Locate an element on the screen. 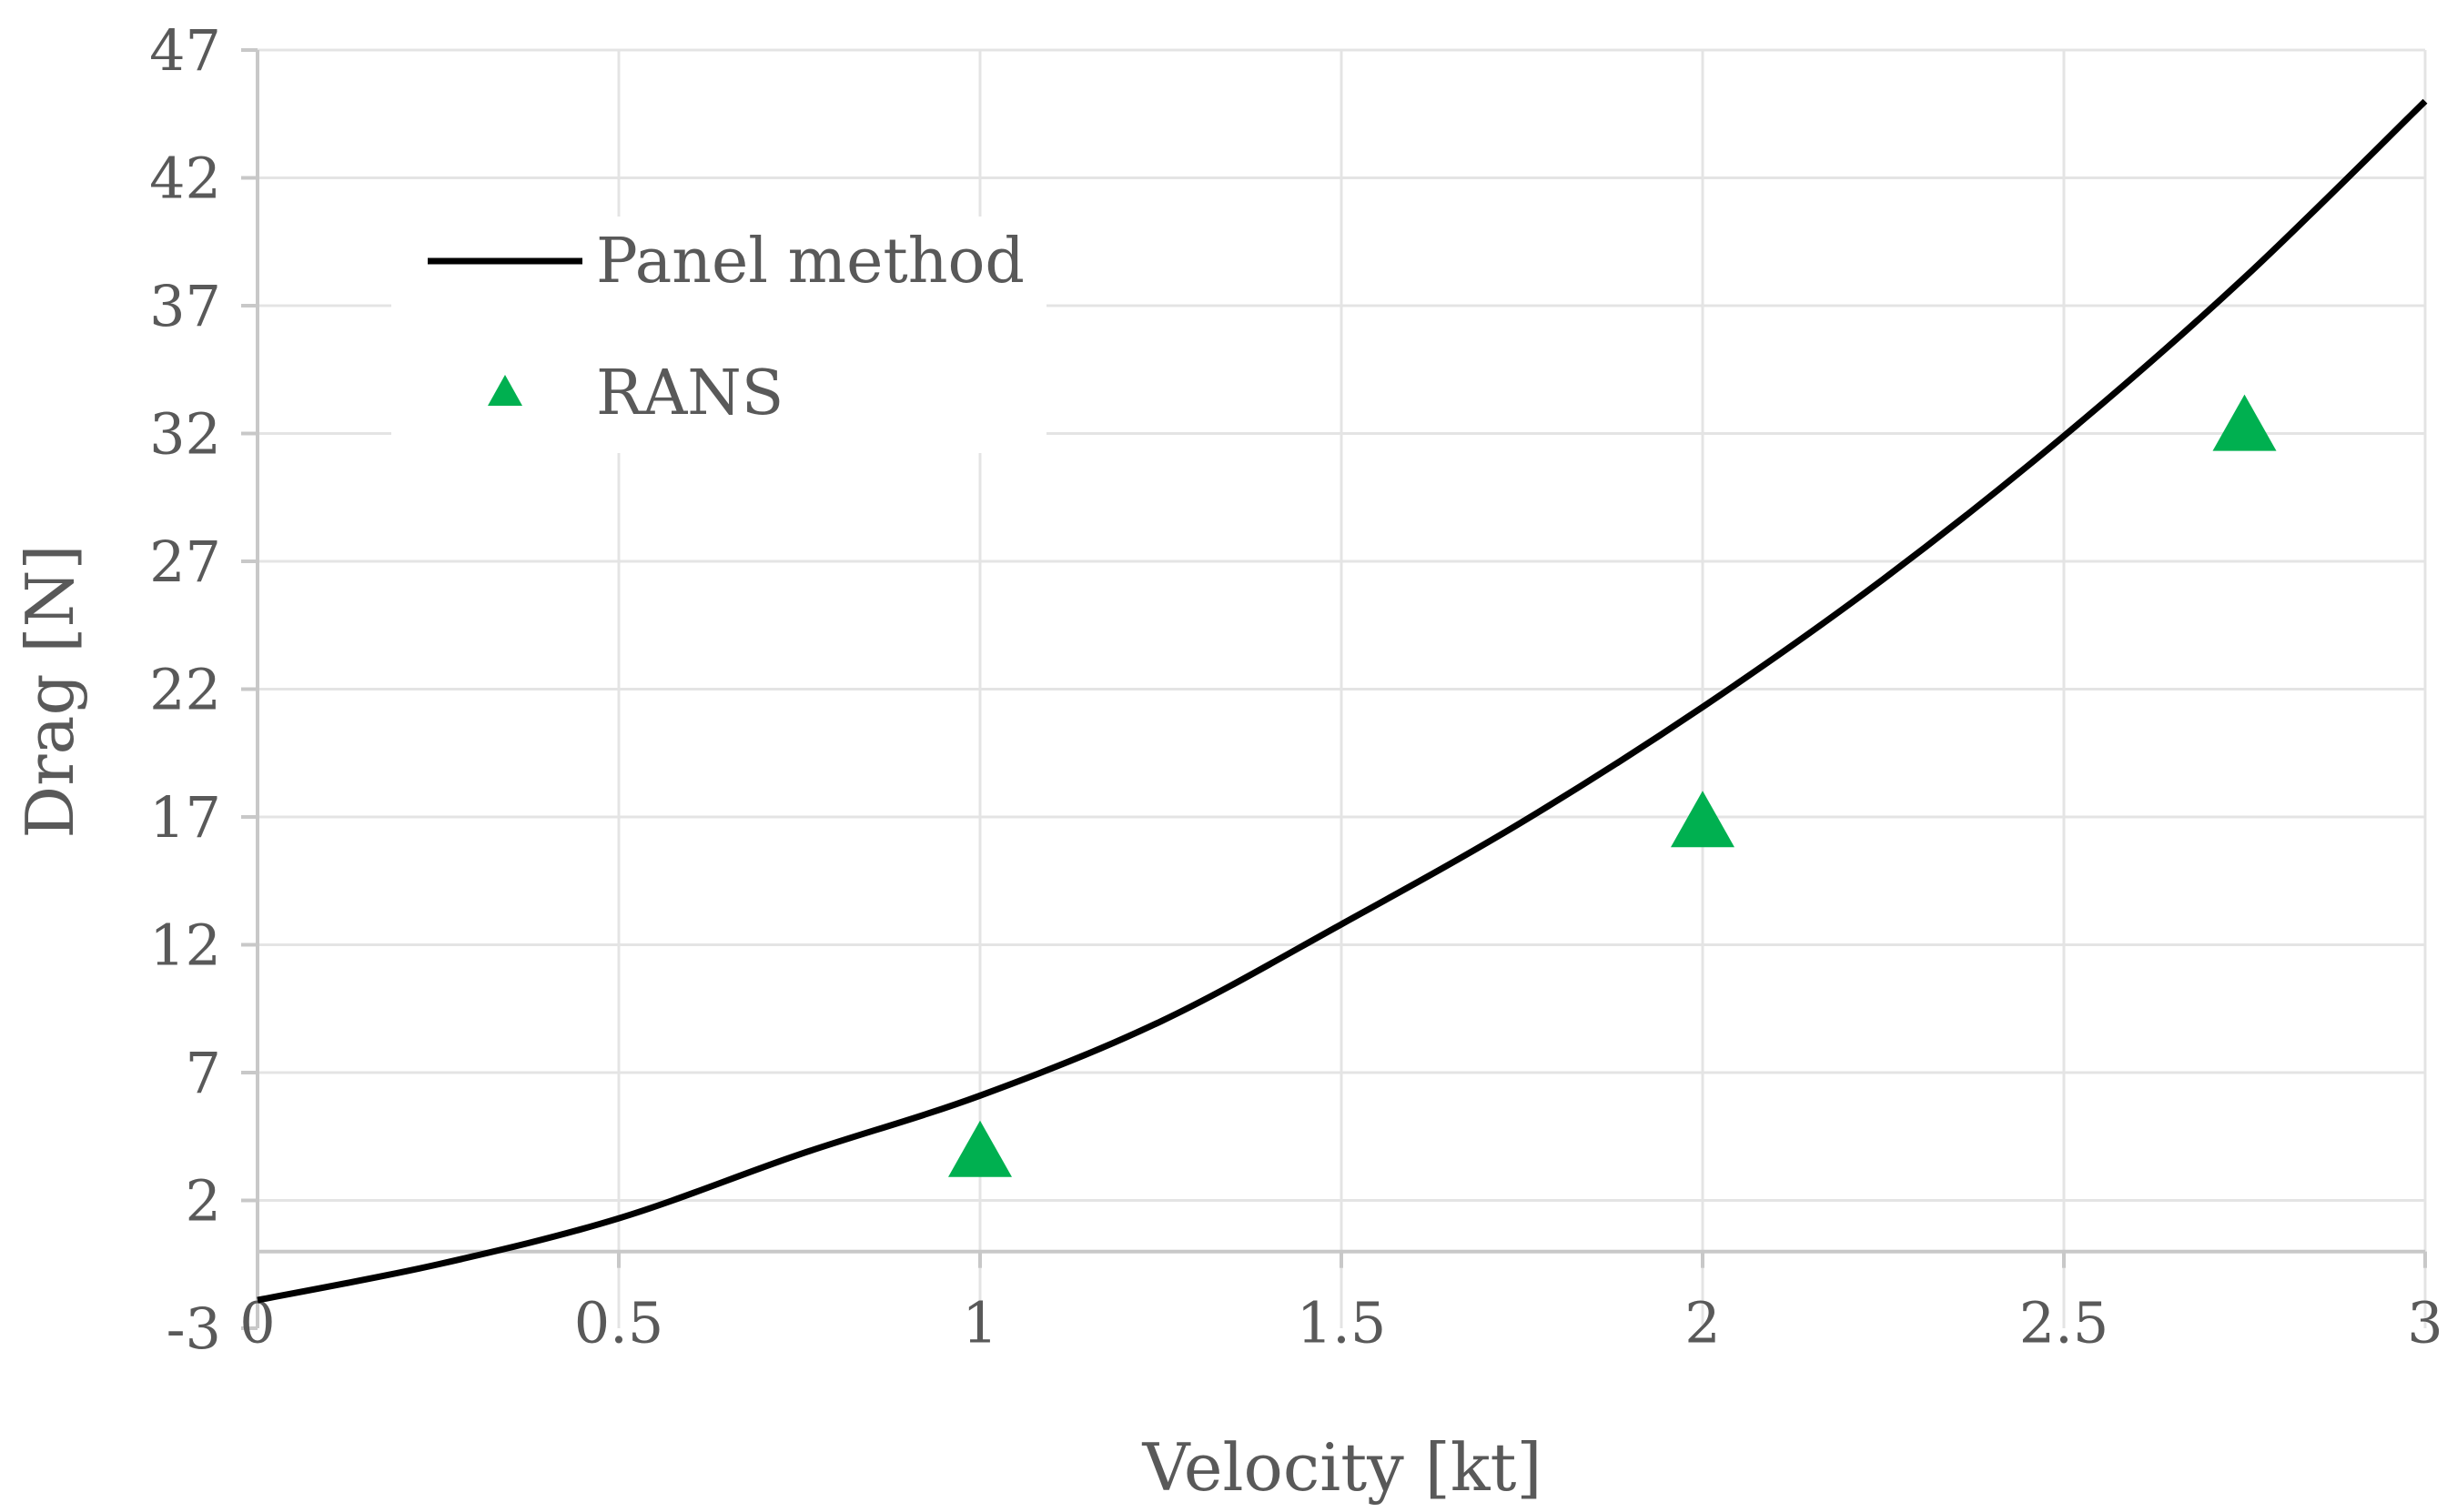 The image size is (2457, 1512). x-tick-label: 2.5 is located at coordinates (2064, 1323).